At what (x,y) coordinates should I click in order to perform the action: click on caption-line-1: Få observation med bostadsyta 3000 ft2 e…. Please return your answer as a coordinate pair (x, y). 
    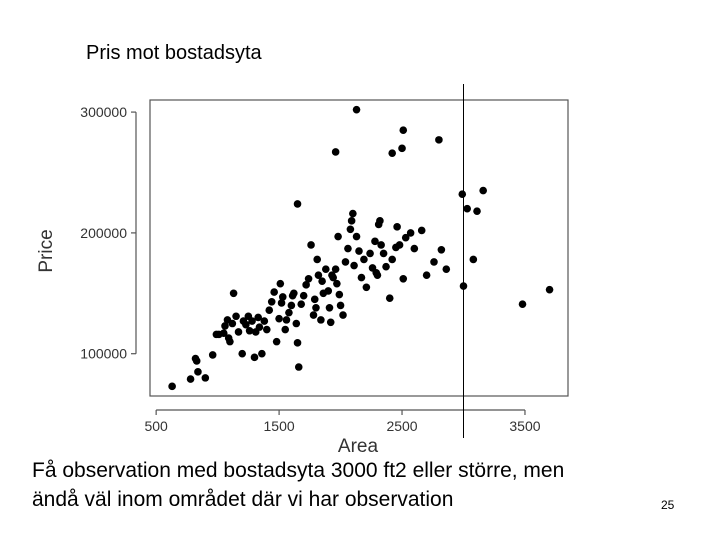
    Looking at the image, I should click on (298, 470).